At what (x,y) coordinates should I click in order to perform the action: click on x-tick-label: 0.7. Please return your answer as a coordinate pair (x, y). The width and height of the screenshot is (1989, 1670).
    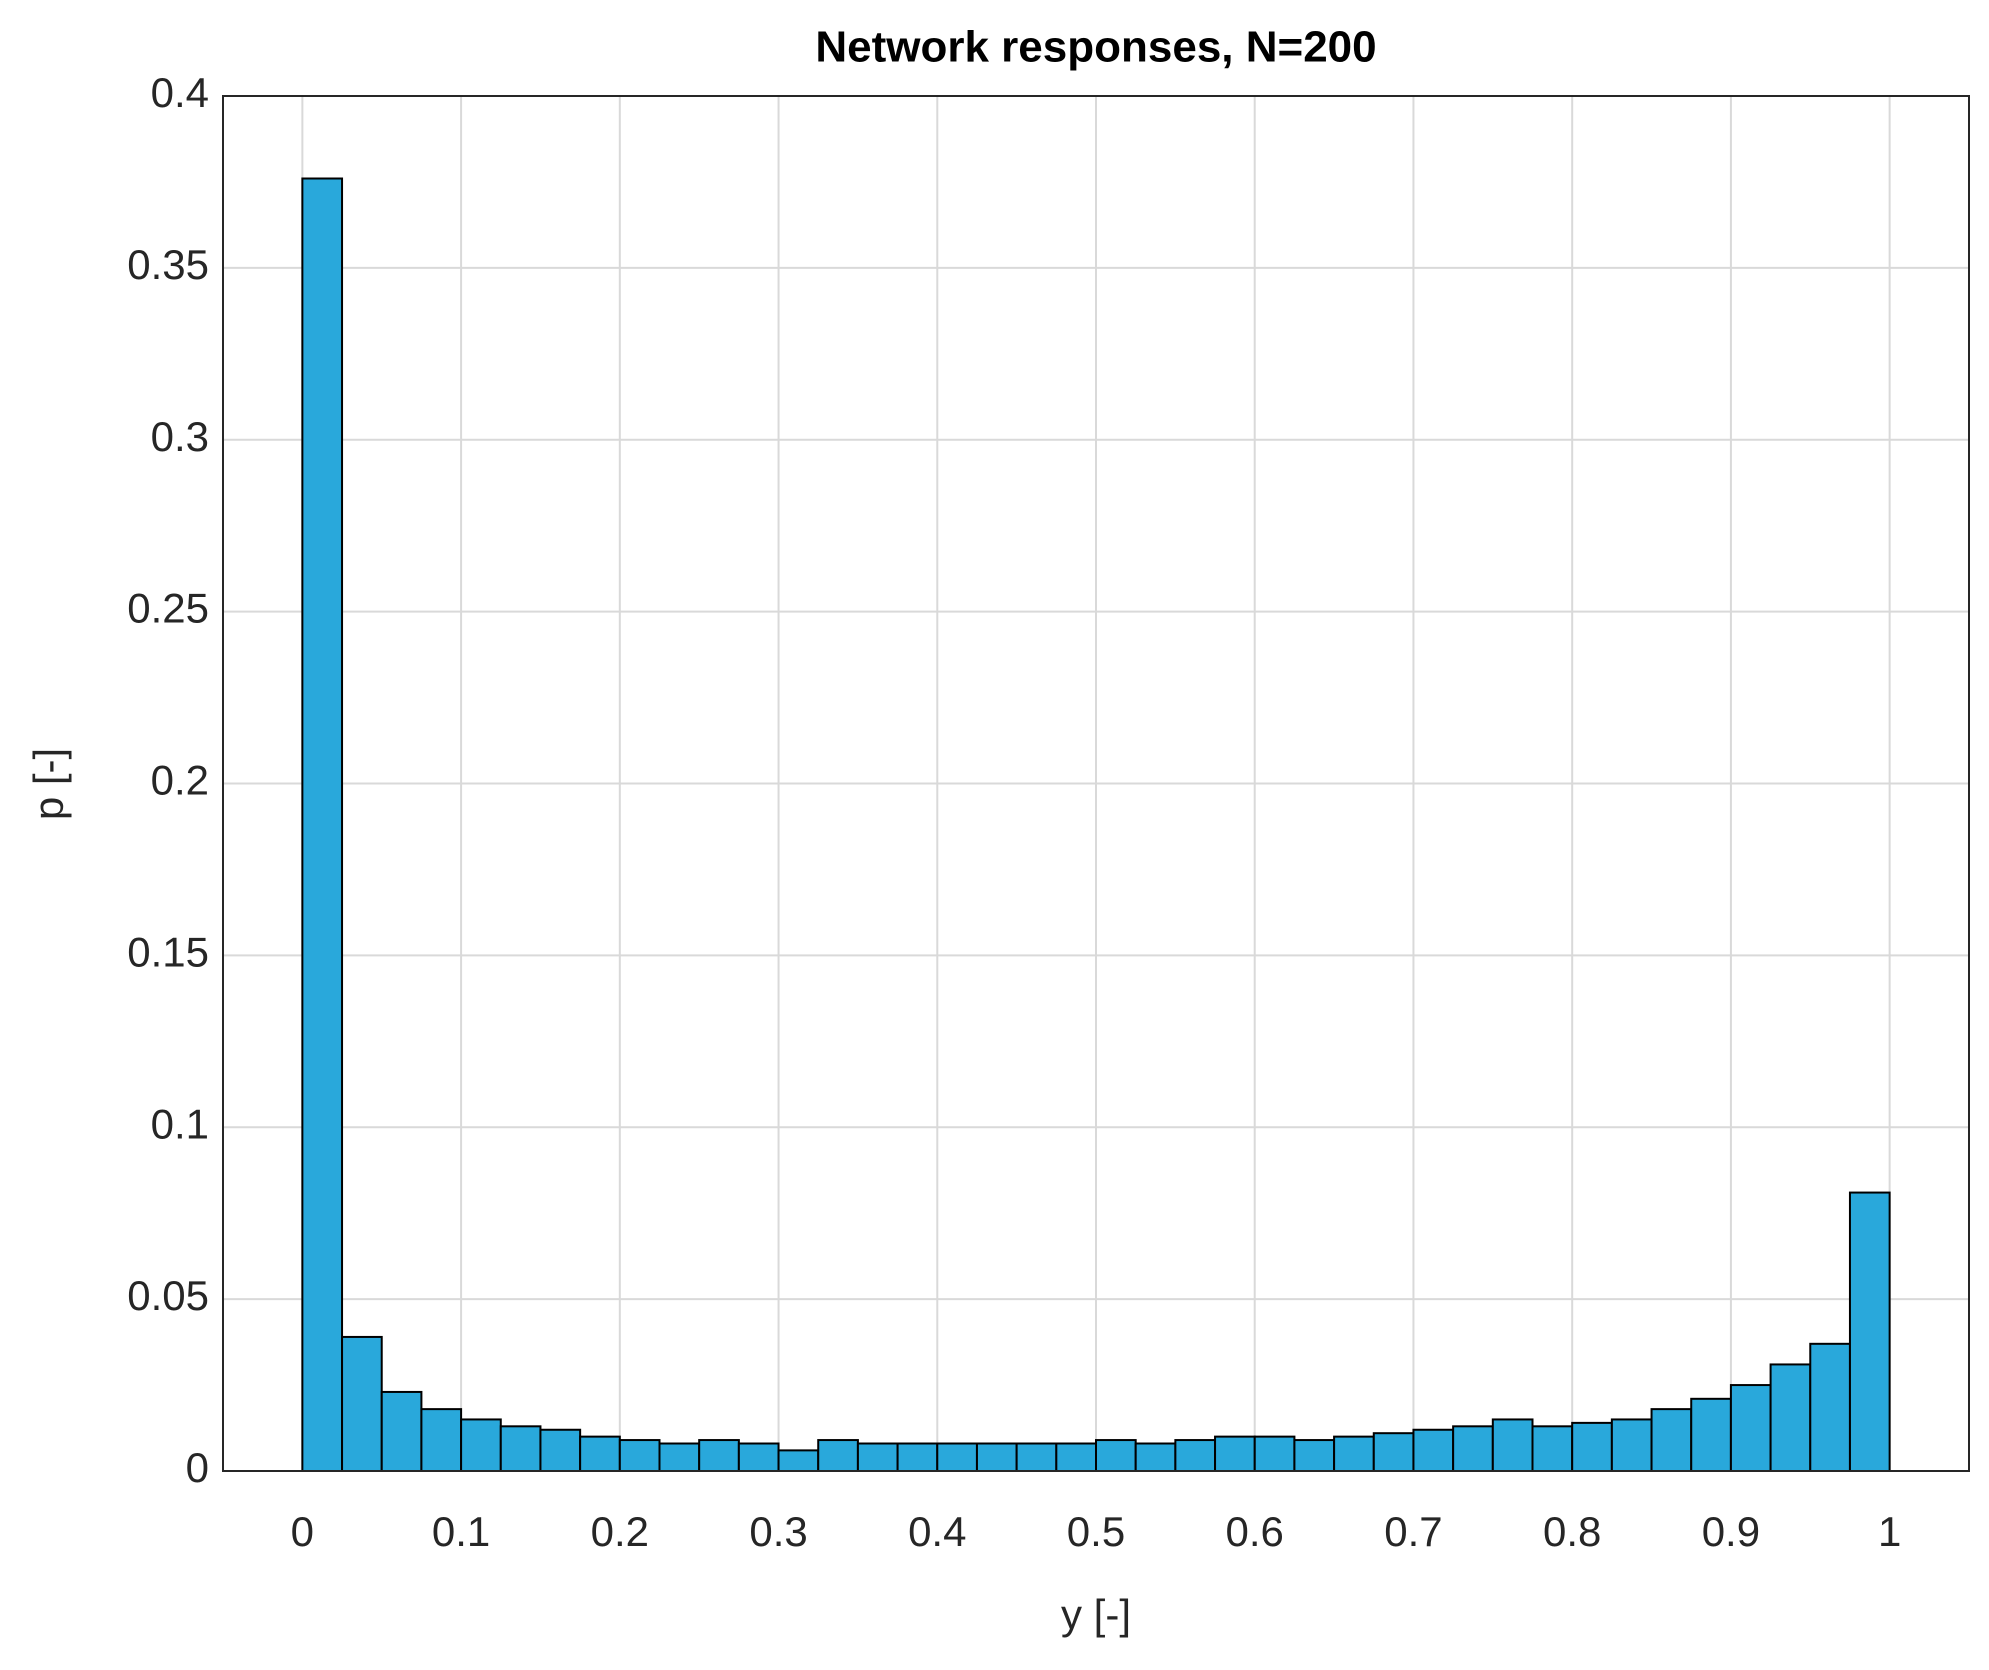
    Looking at the image, I should click on (1413, 1531).